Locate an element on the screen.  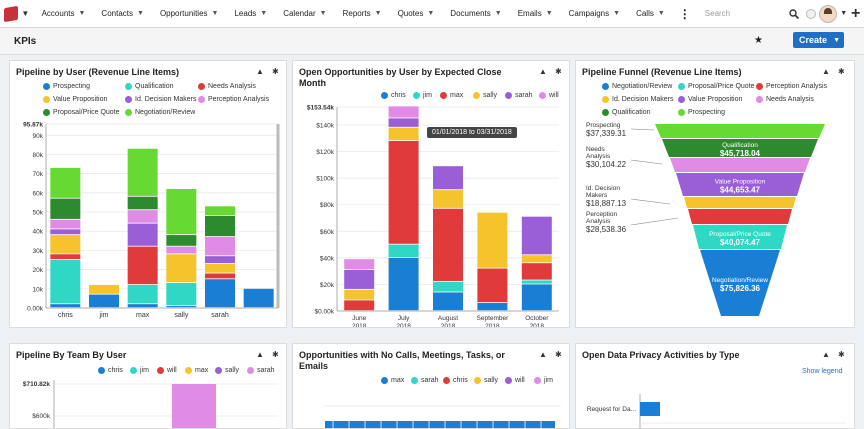
show-legend-link: Show legend is located at coordinates (822, 371).